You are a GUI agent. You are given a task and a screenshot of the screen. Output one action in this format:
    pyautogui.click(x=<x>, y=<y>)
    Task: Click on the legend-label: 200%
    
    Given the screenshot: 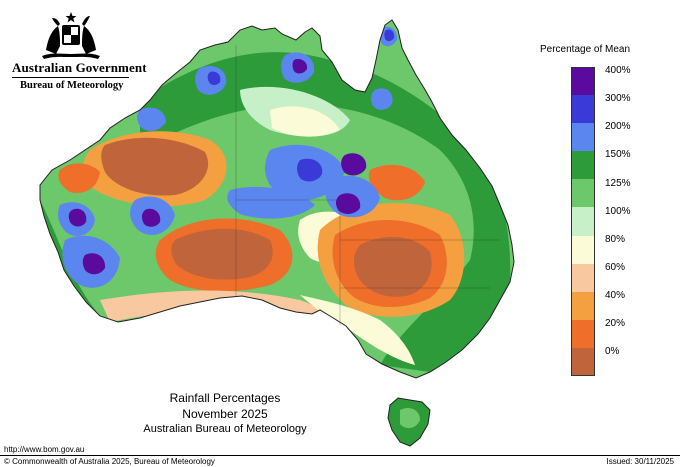 What is the action you would take?
    pyautogui.click(x=618, y=127)
    